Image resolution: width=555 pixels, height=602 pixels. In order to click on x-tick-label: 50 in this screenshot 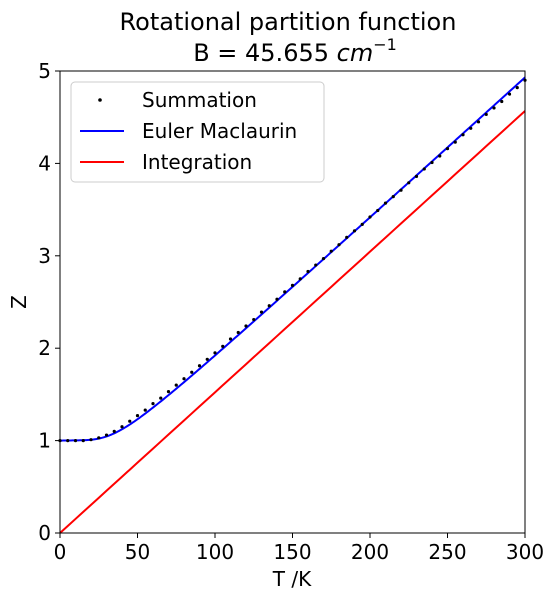, I will do `click(137, 552)`.